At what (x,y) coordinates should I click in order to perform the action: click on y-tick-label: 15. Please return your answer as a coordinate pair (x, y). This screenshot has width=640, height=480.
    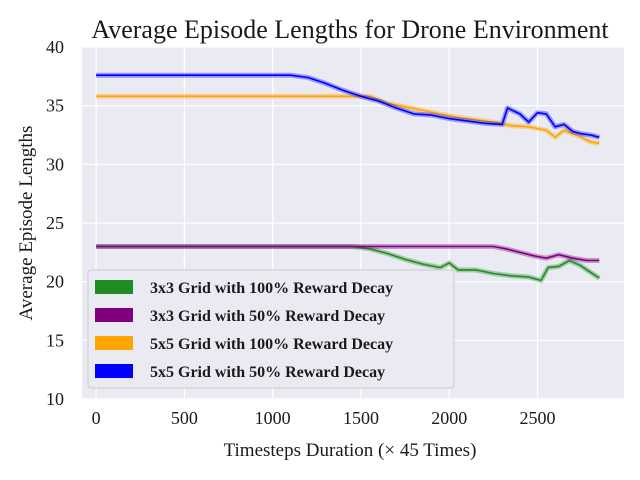
    Looking at the image, I should click on (55, 340).